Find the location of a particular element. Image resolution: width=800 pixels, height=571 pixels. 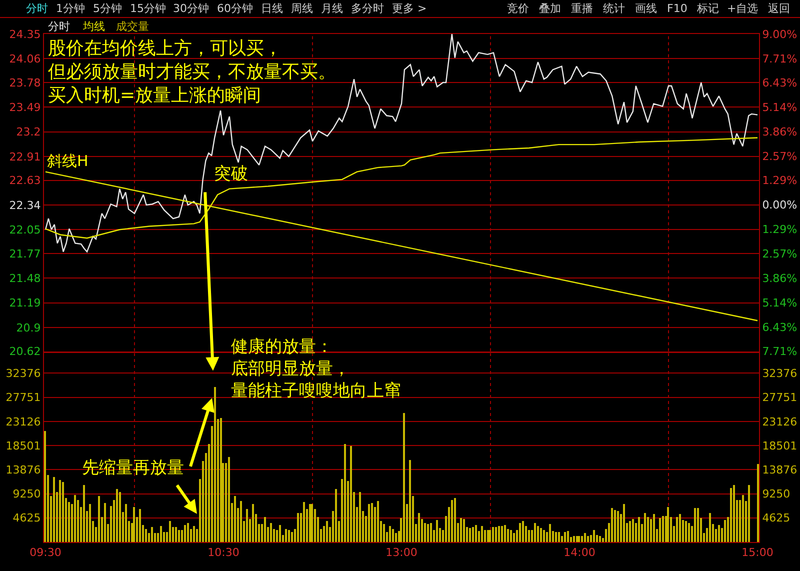

text: 多分时 is located at coordinates (367, 8).